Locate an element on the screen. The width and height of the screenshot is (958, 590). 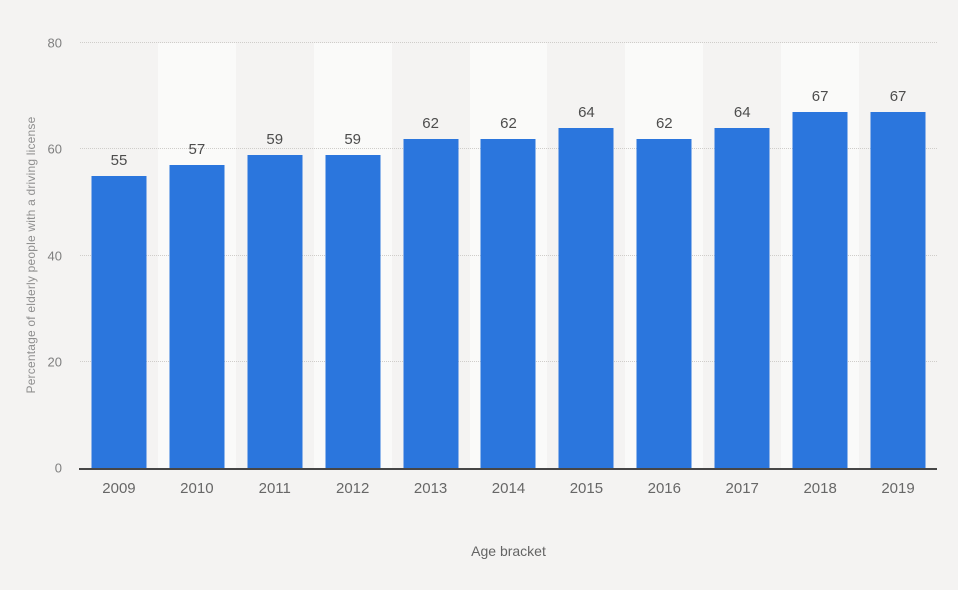
bar-column: 62 2013 is located at coordinates (431, 270).